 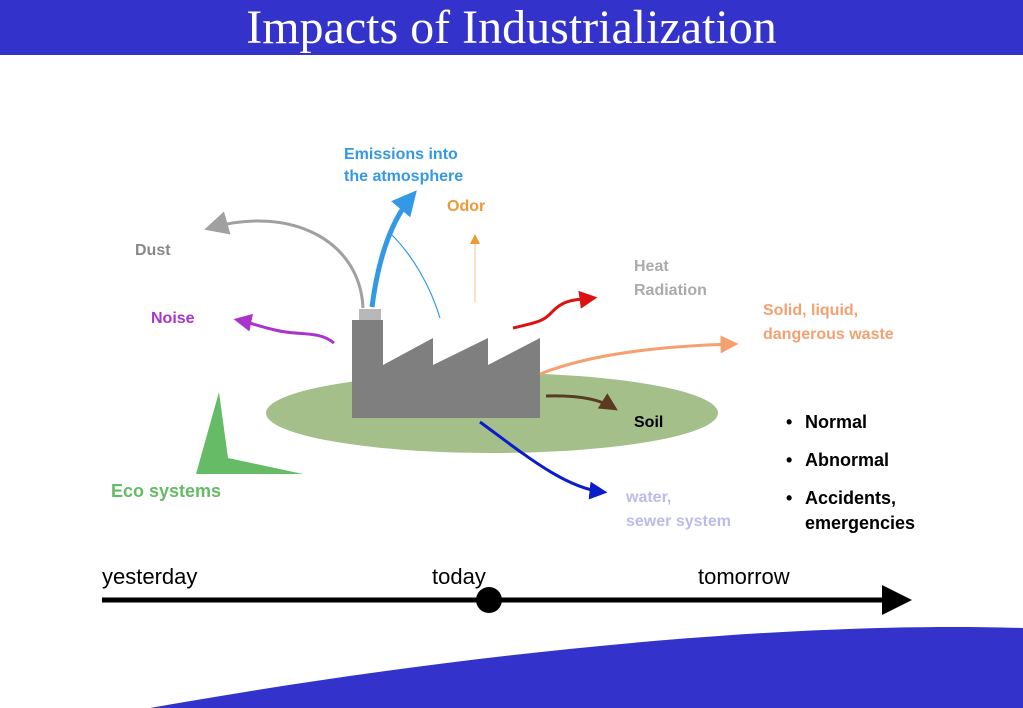 What do you see at coordinates (649, 422) in the screenshot?
I see `soil-label: Soil` at bounding box center [649, 422].